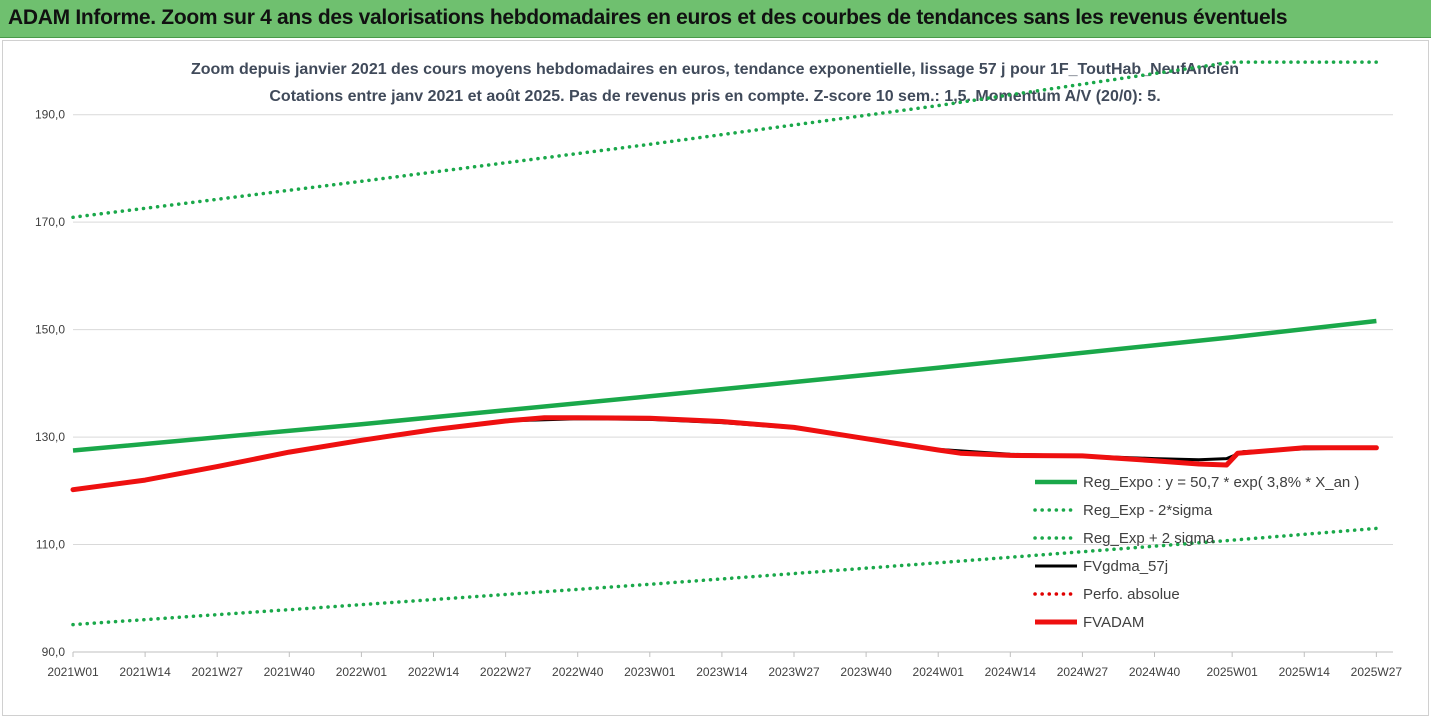  I want to click on x-tick-label: 2022W14, so click(434, 672).